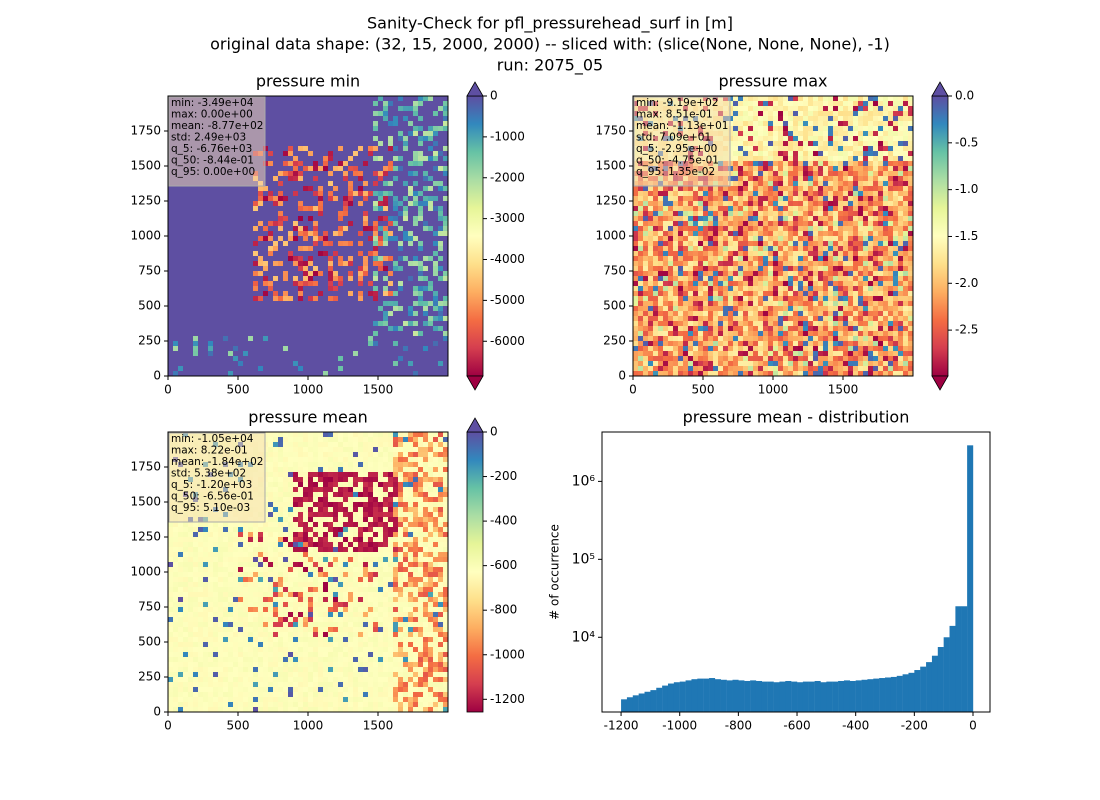 Image resolution: width=1100 pixels, height=800 pixels. Describe the element at coordinates (507, 177) in the screenshot. I see `colorbar-tick-label: -2000` at that location.